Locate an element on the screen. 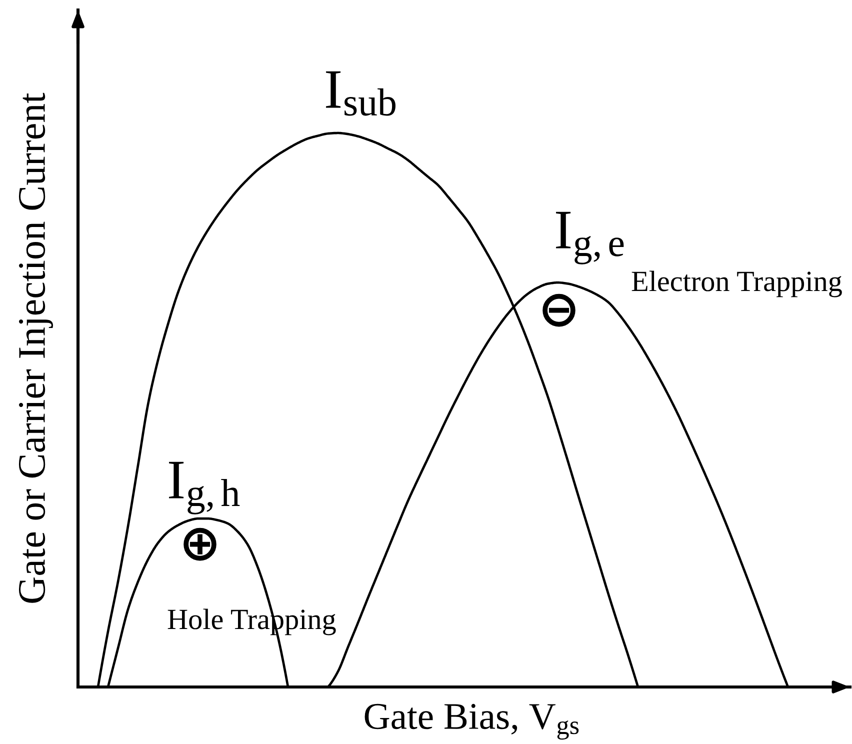 The height and width of the screenshot is (744, 852). series-label: I$_{g,h}$ is located at coordinates (204, 488).